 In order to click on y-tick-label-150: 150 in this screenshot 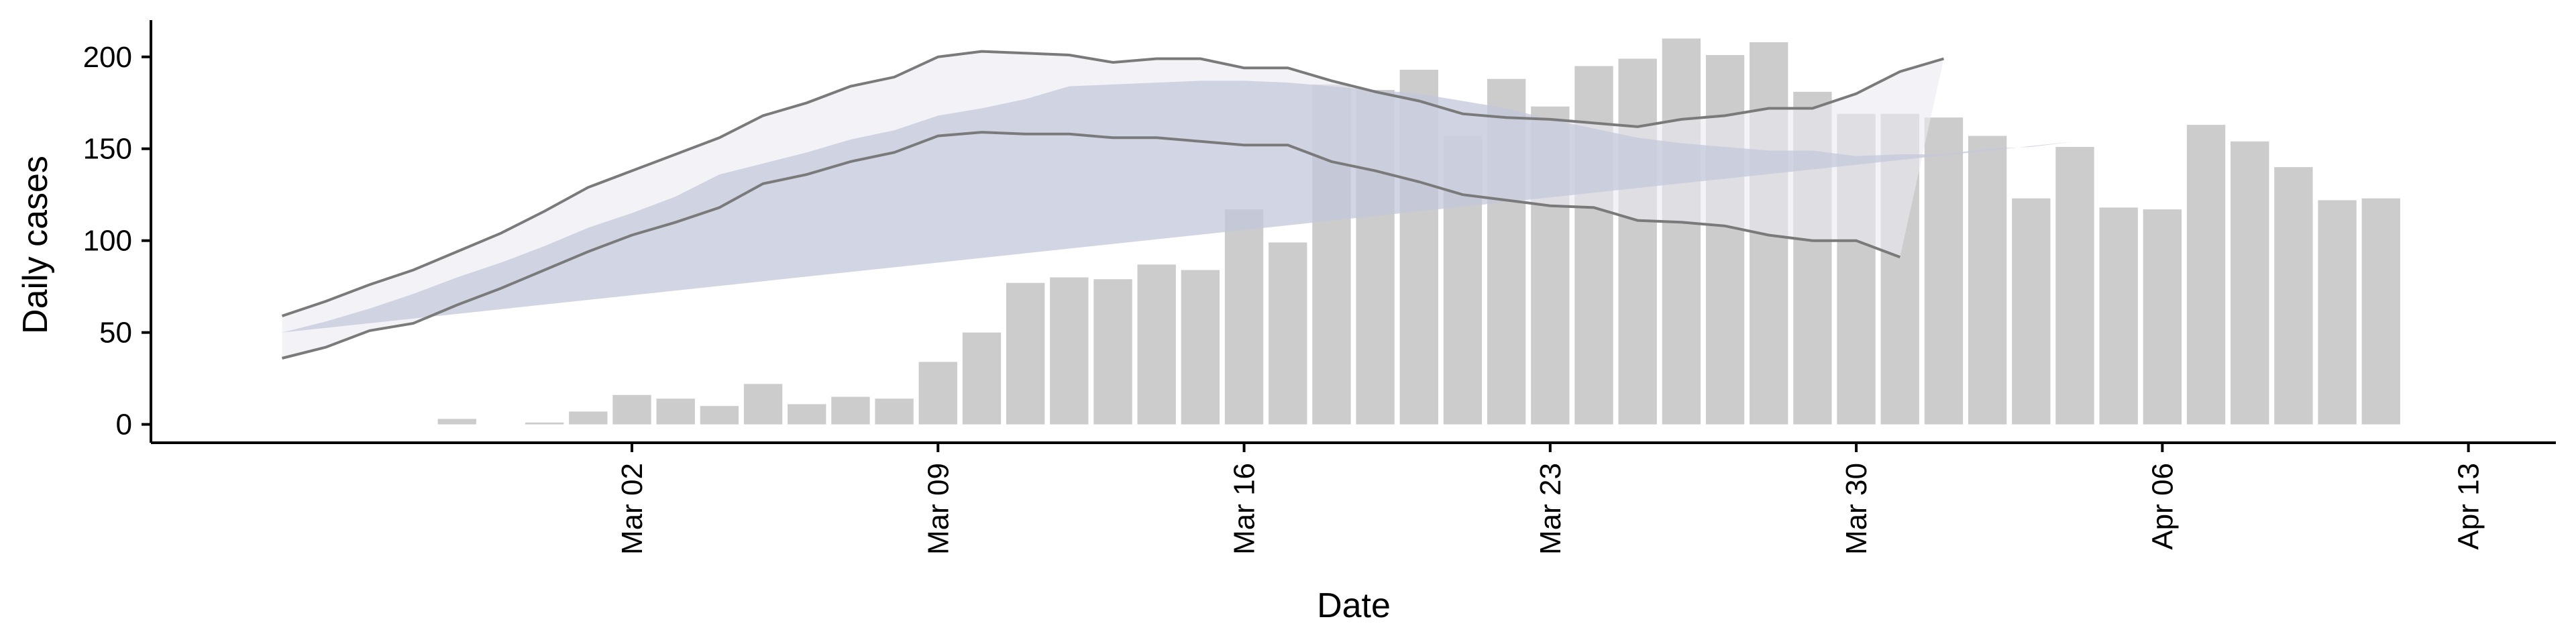, I will do `click(107, 149)`.